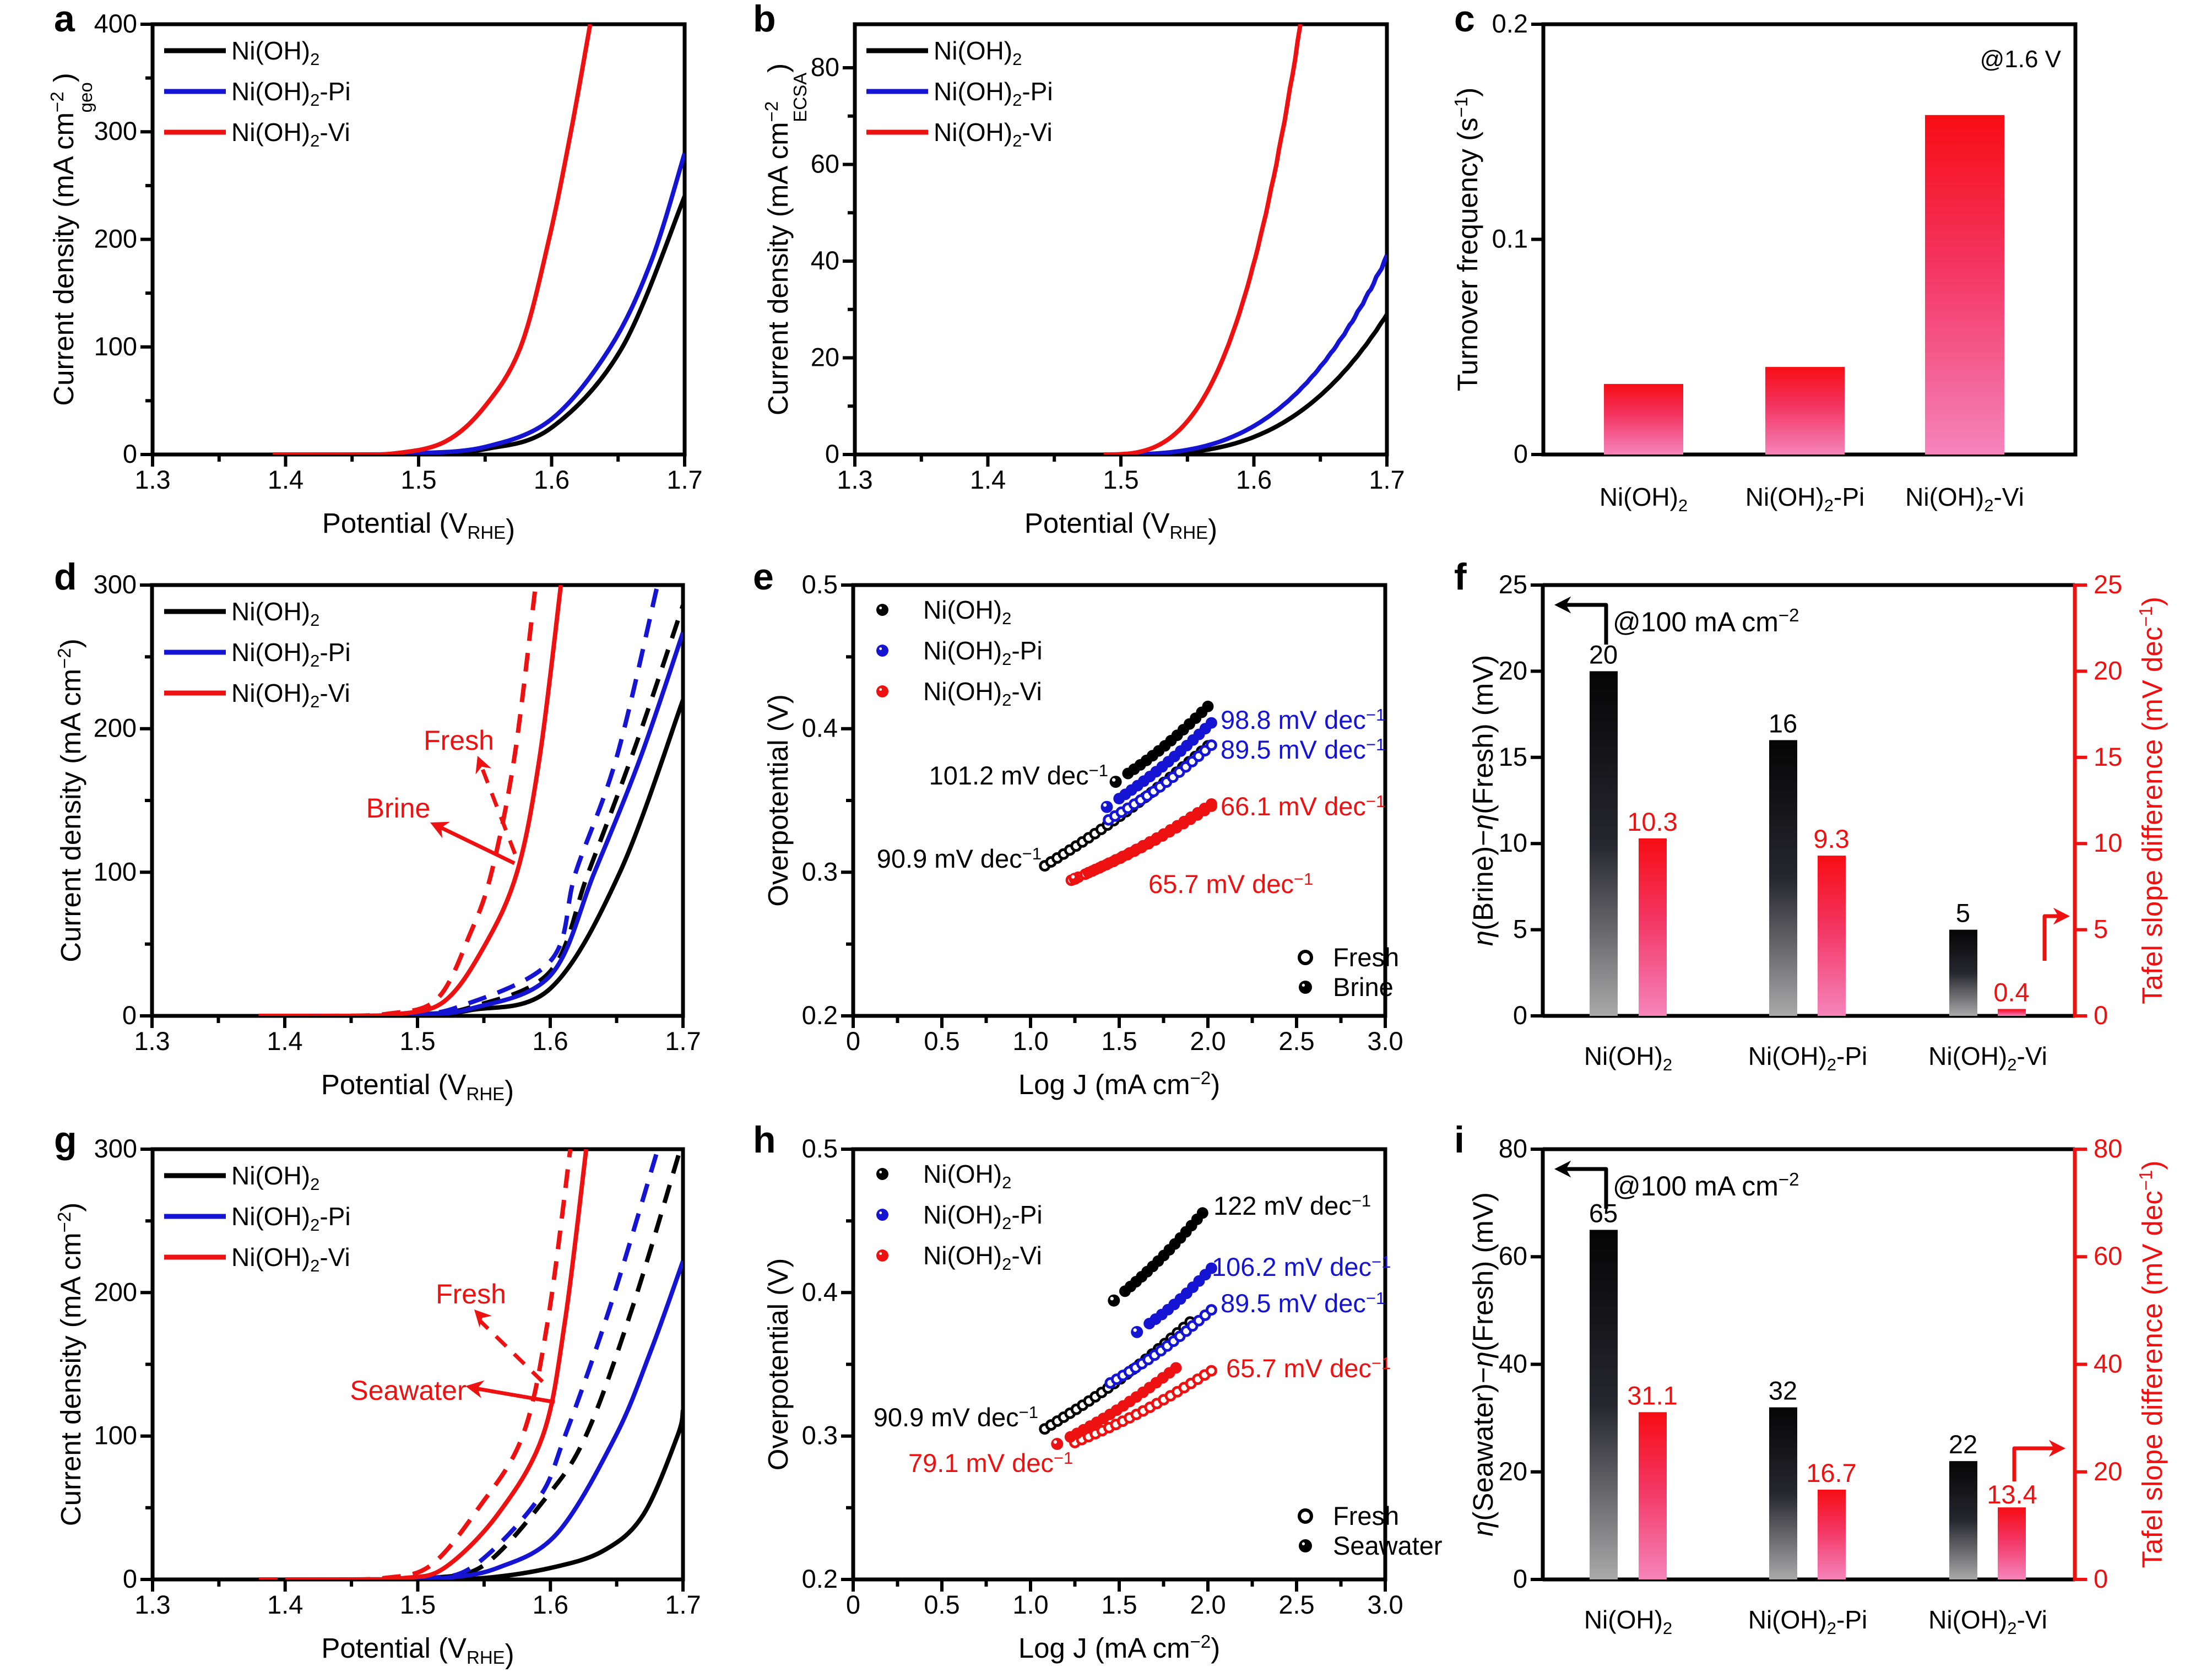 This screenshot has height=1672, width=2212. I want to click on svg-text: f, so click(1460, 577).